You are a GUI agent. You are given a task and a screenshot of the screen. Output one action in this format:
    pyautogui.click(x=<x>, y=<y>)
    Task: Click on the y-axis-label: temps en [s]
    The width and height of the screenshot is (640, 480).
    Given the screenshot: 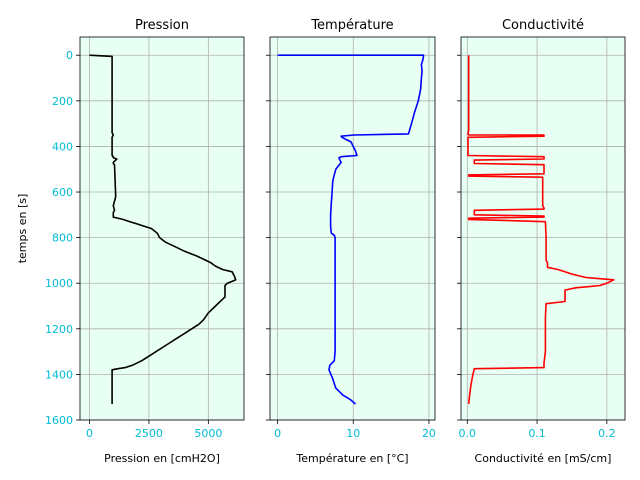 What is the action you would take?
    pyautogui.click(x=22, y=229)
    